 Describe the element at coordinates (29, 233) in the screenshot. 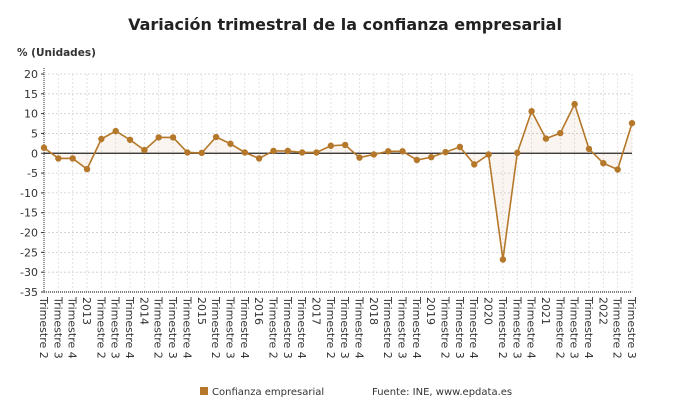

I see `y-tick-label: -20` at that location.